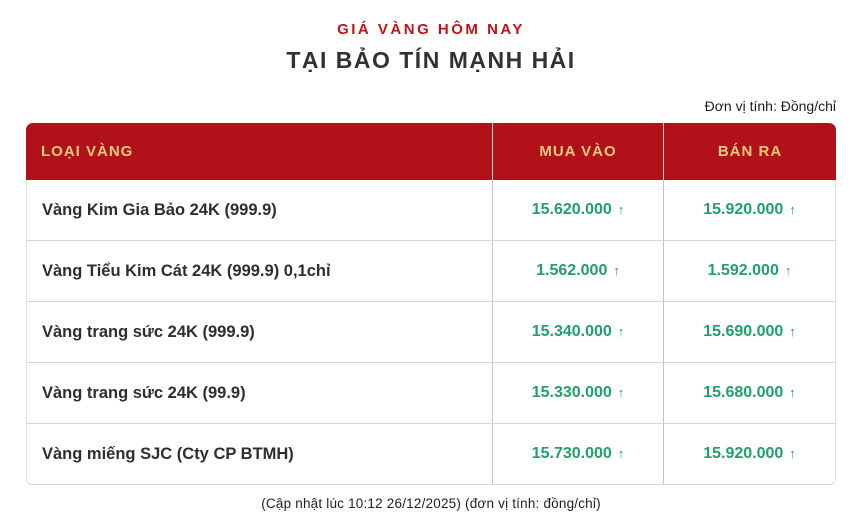  Describe the element at coordinates (749, 151) in the screenshot. I see `column-header-sell: BÁN RA` at that location.